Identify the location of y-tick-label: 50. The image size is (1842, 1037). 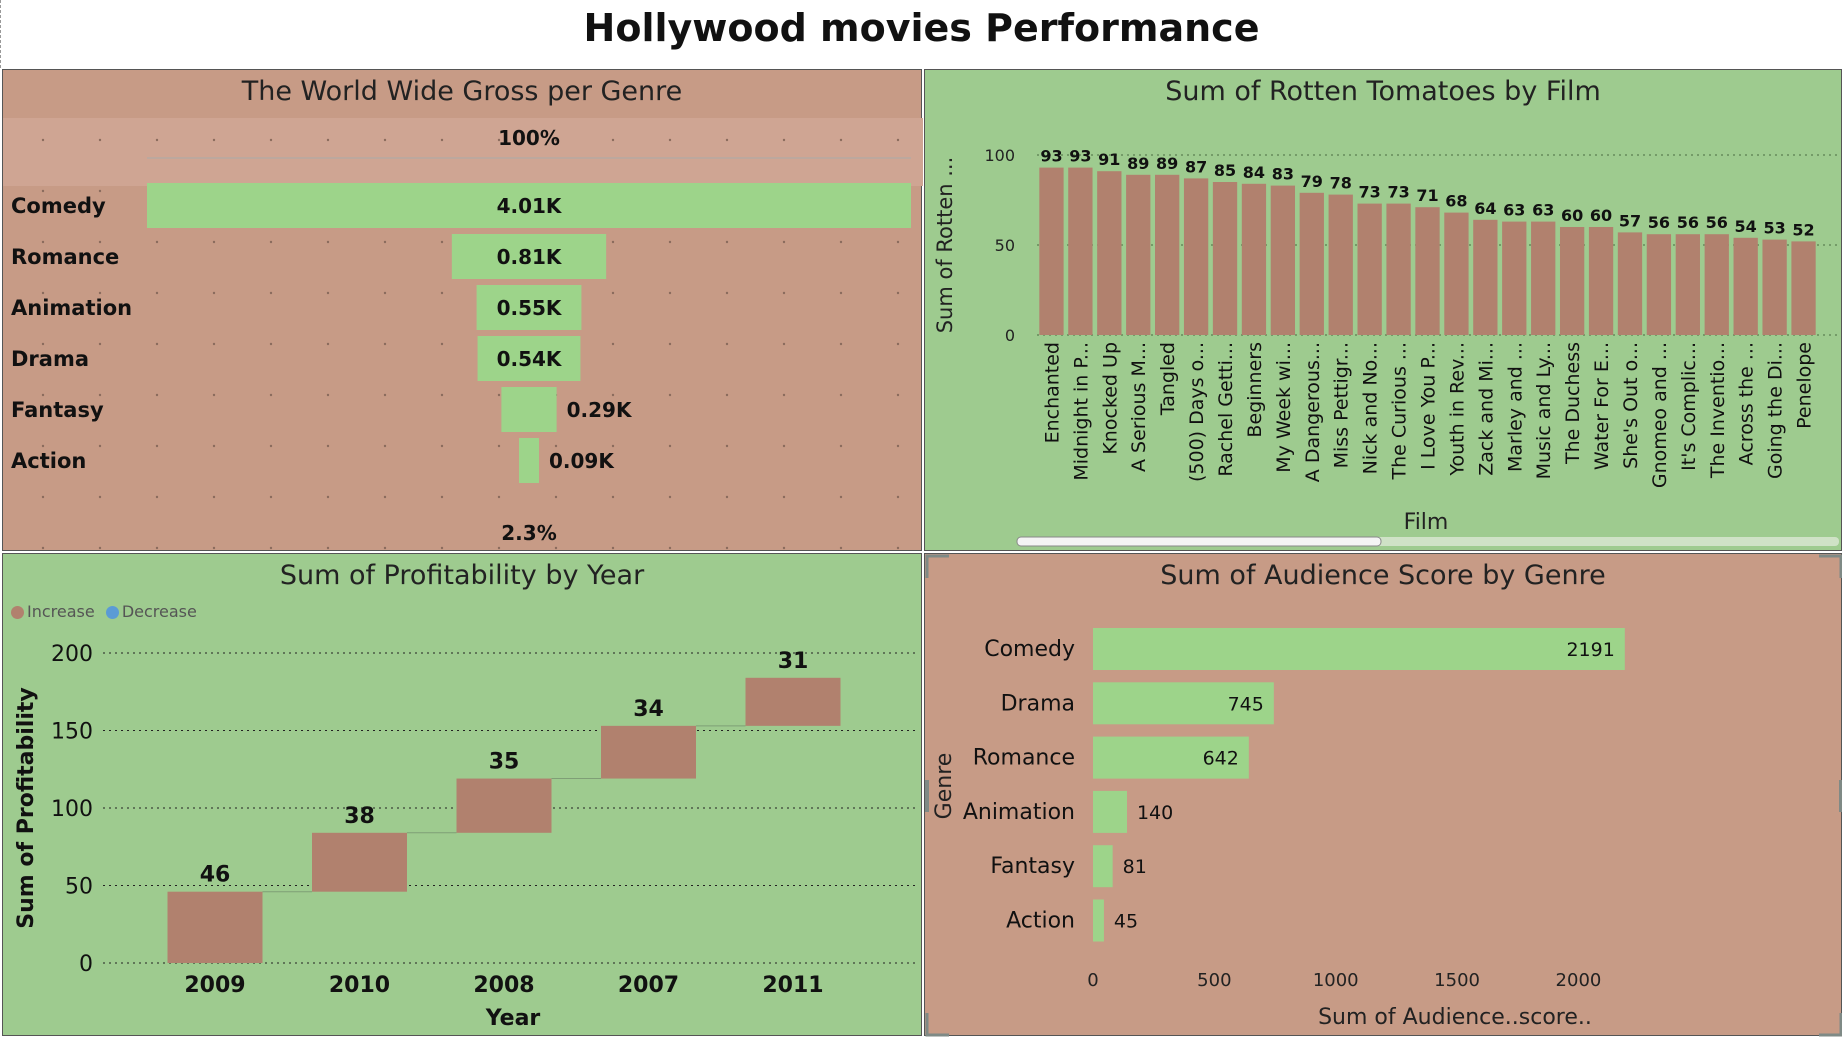
(79, 887).